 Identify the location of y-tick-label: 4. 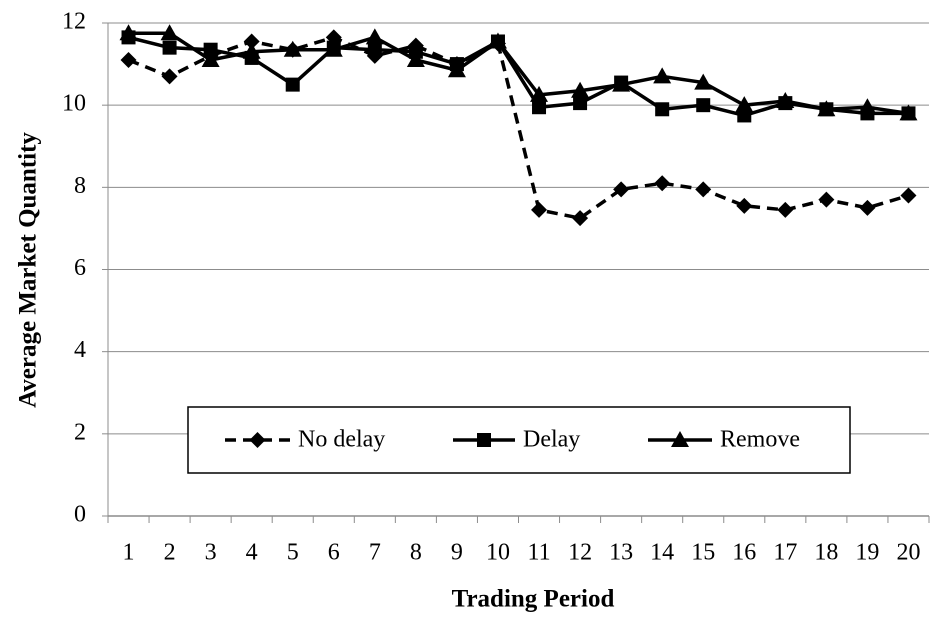
(80, 350).